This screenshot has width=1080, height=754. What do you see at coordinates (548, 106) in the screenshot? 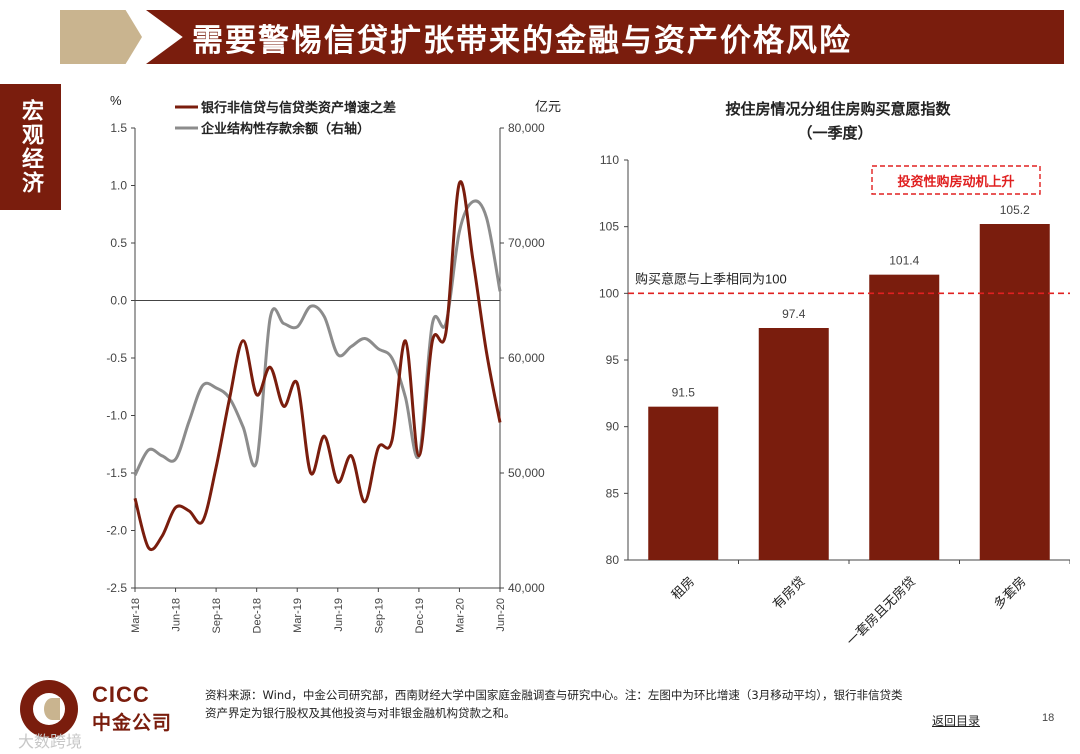
I see `right-axis-unit: 亿元` at bounding box center [548, 106].